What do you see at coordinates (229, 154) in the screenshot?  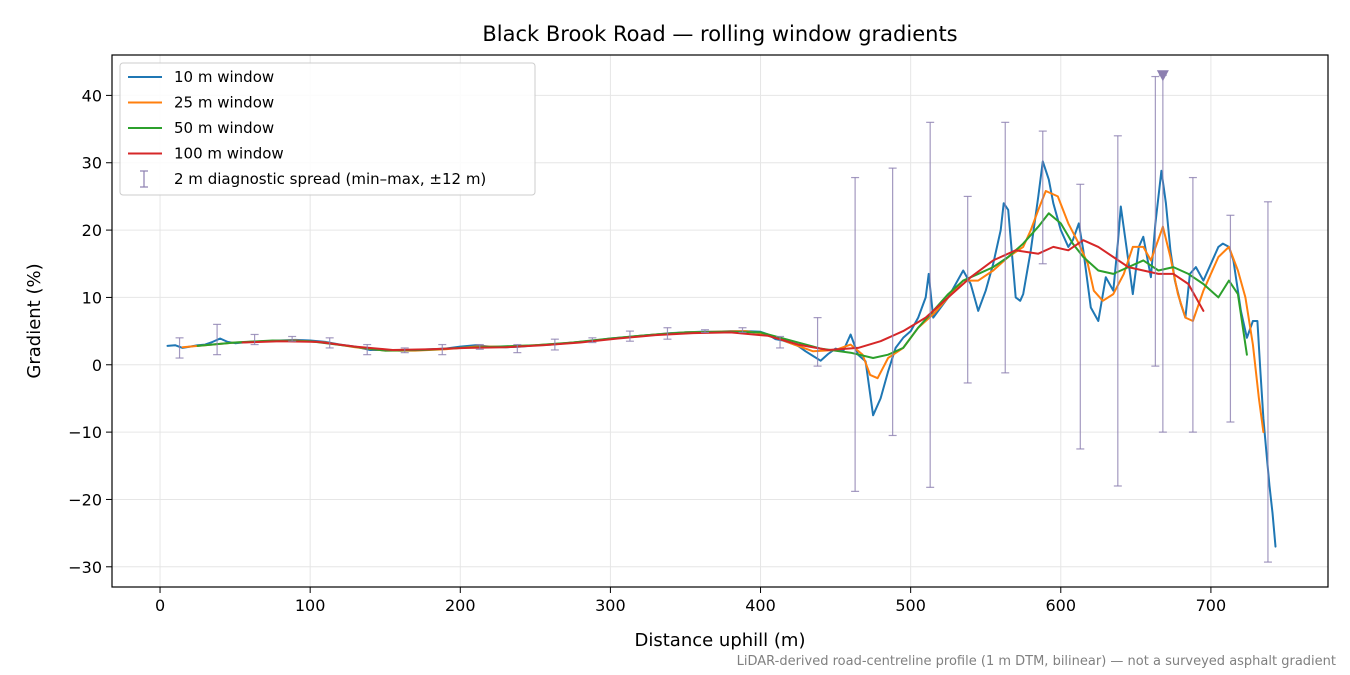 I see `legend-label: 100 m window` at bounding box center [229, 154].